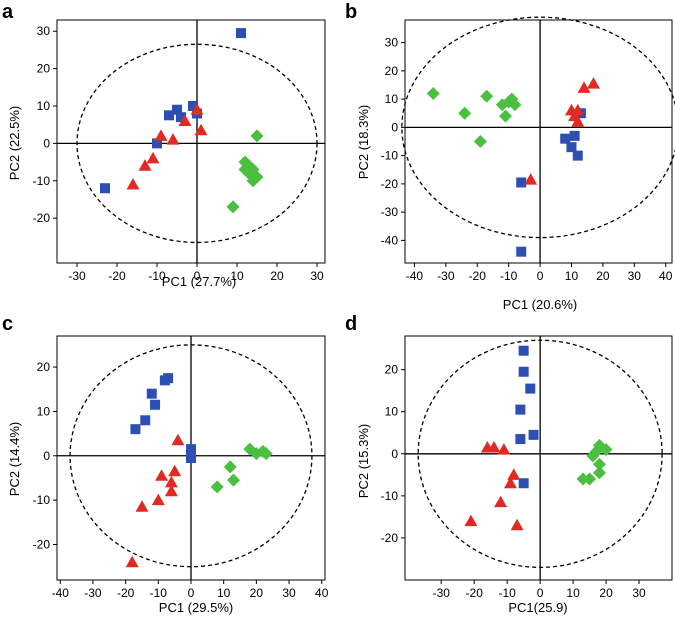 This screenshot has width=675, height=624. Describe the element at coordinates (363, 461) in the screenshot. I see `y-axis-label-d: PC2 (15.3%)` at that location.